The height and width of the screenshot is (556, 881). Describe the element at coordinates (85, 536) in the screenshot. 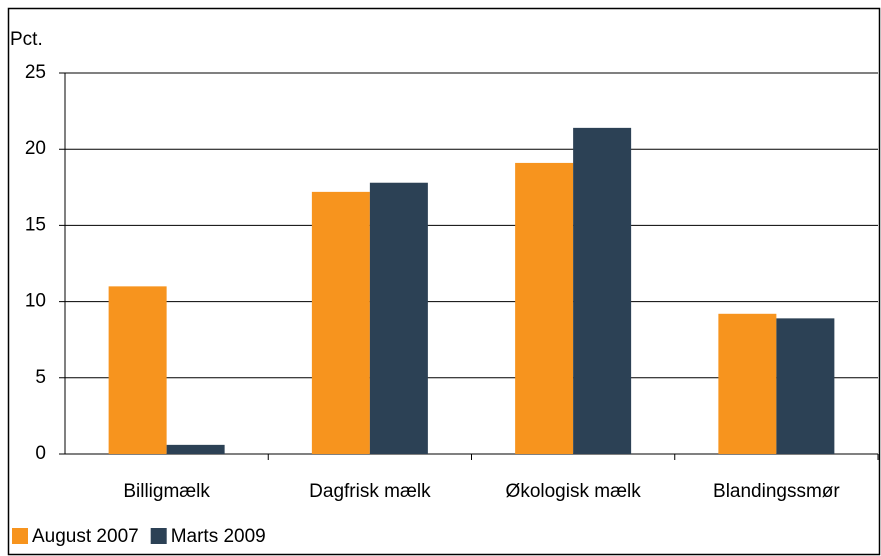

I see `legend-label: August 2007` at that location.